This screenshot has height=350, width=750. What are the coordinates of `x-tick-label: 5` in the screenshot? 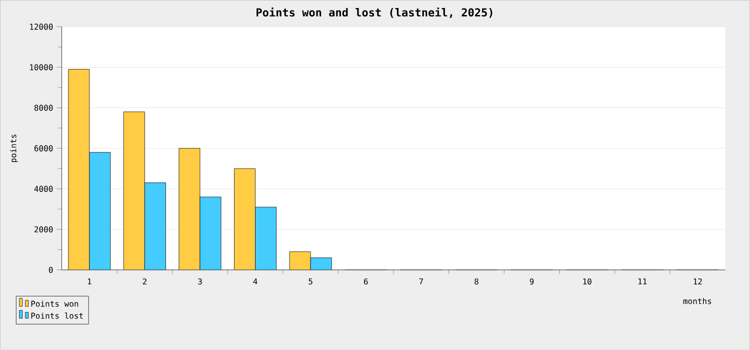 It's located at (310, 281).